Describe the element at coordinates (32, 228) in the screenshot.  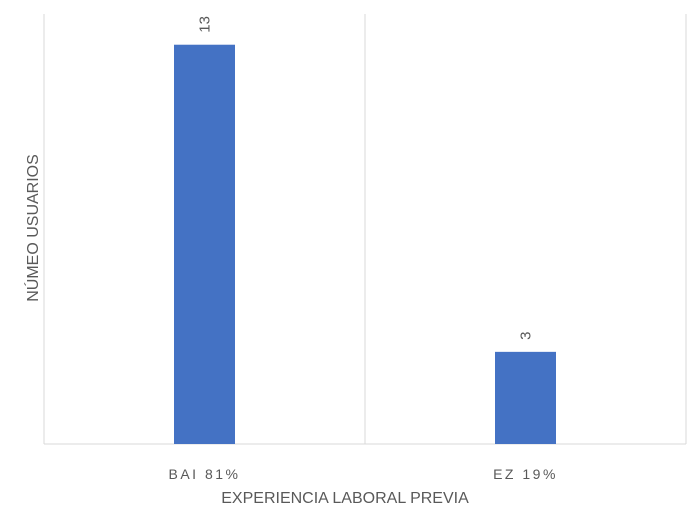
I see `y-axis-title: NÚMEO USUARIOS` at that location.